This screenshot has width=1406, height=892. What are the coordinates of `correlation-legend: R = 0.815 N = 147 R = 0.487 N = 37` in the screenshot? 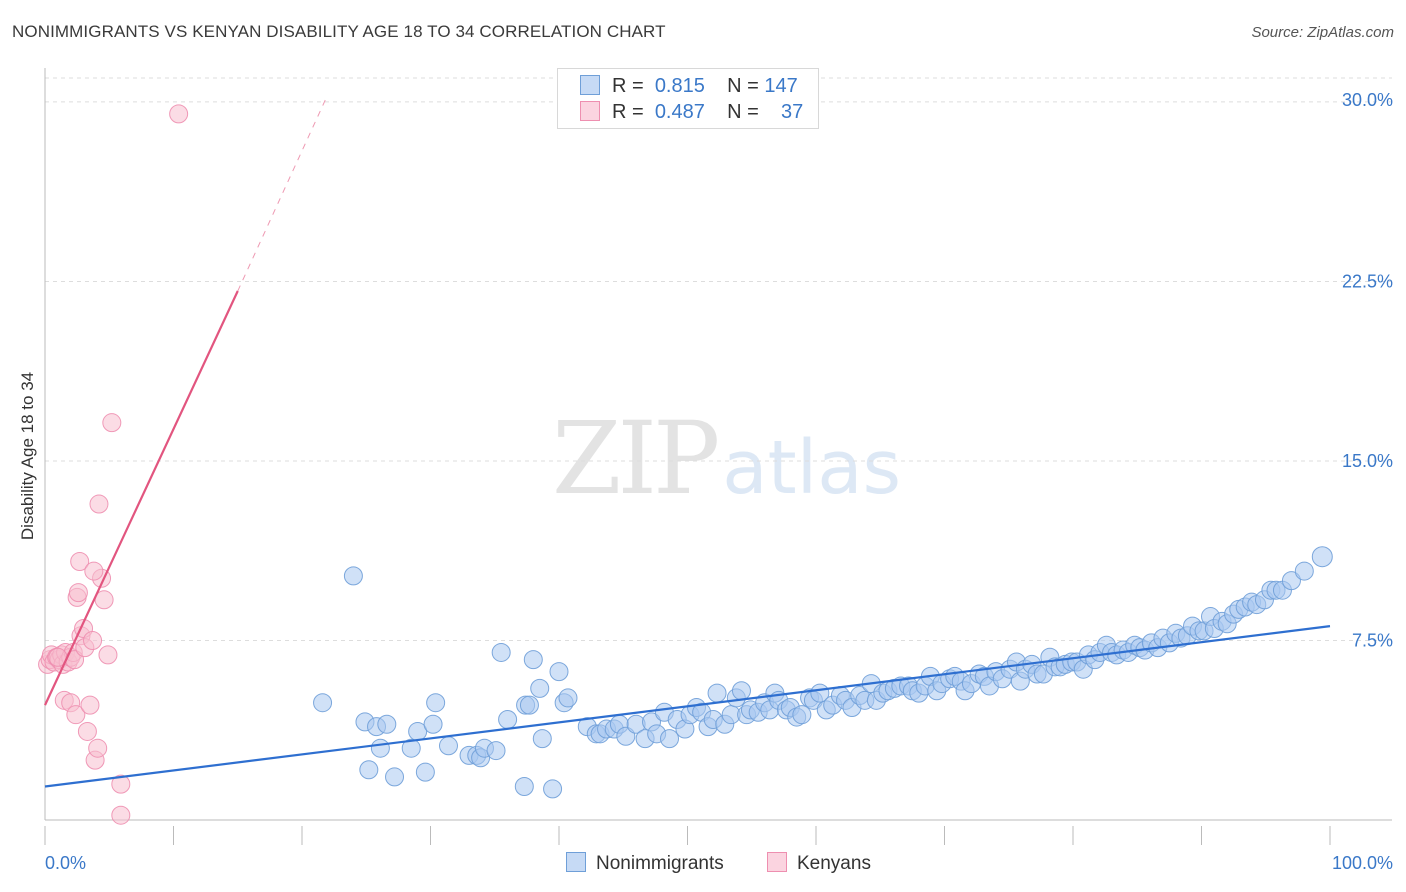 It's located at (688, 98).